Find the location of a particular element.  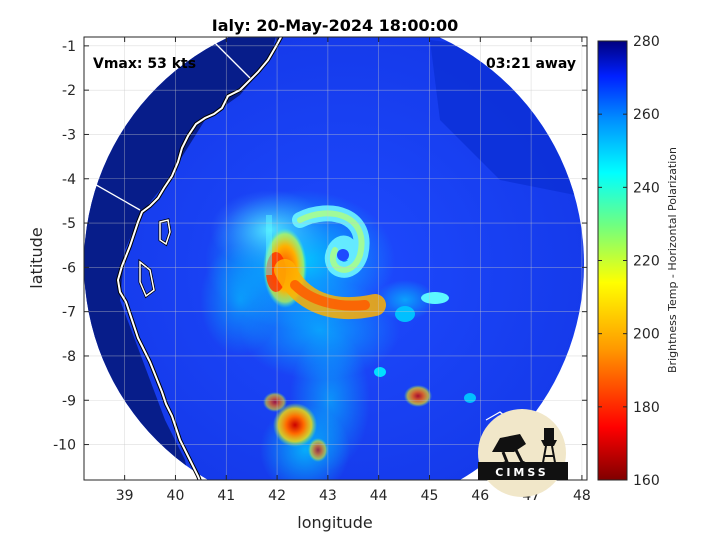

y-tick-label: -10 is located at coordinates (64, 446).